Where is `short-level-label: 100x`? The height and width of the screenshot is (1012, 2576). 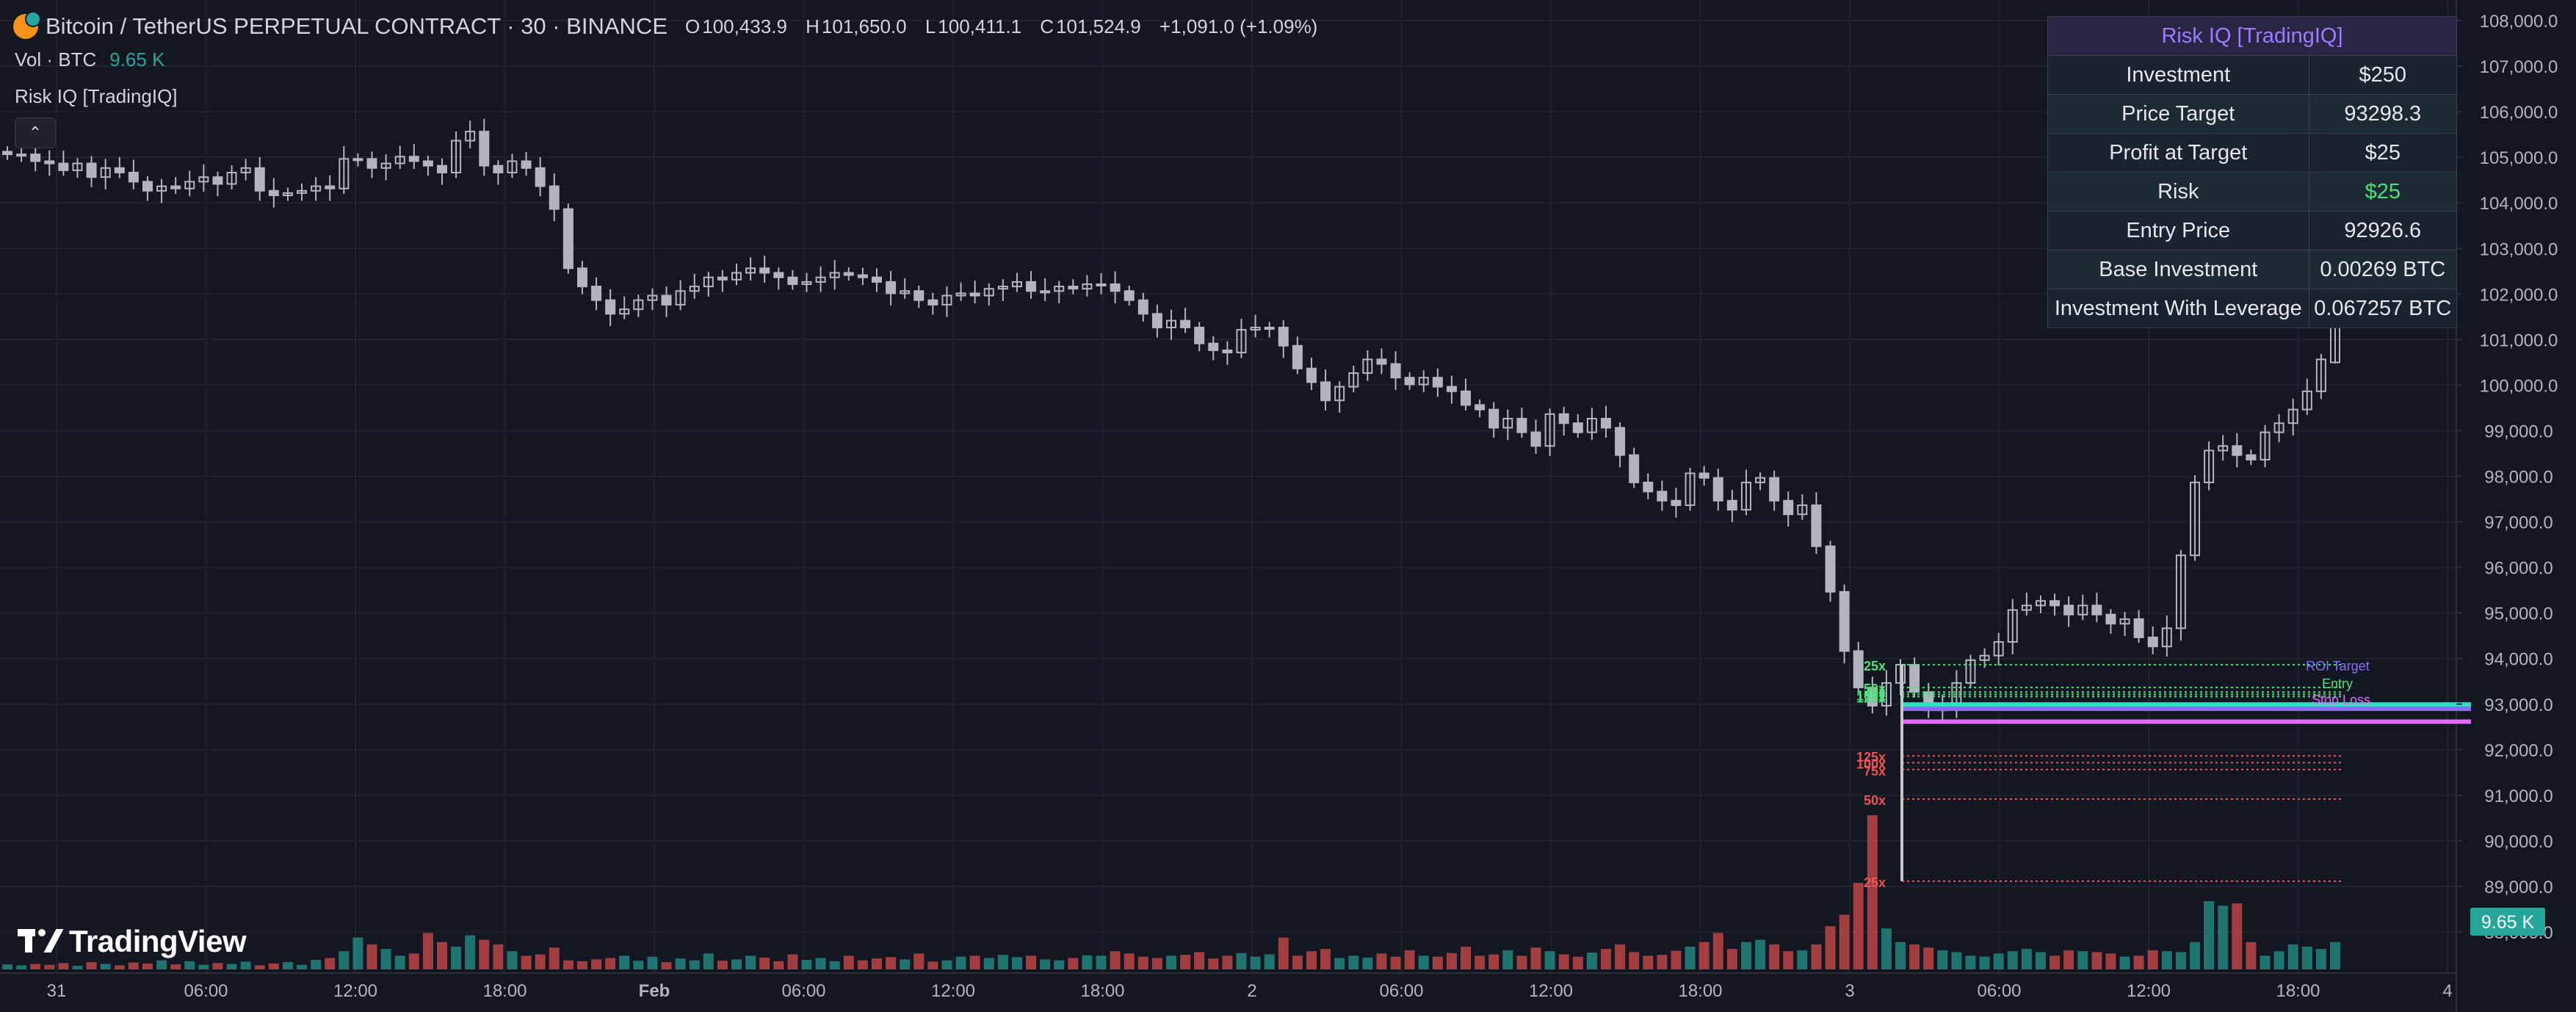
short-level-label: 100x is located at coordinates (1871, 764).